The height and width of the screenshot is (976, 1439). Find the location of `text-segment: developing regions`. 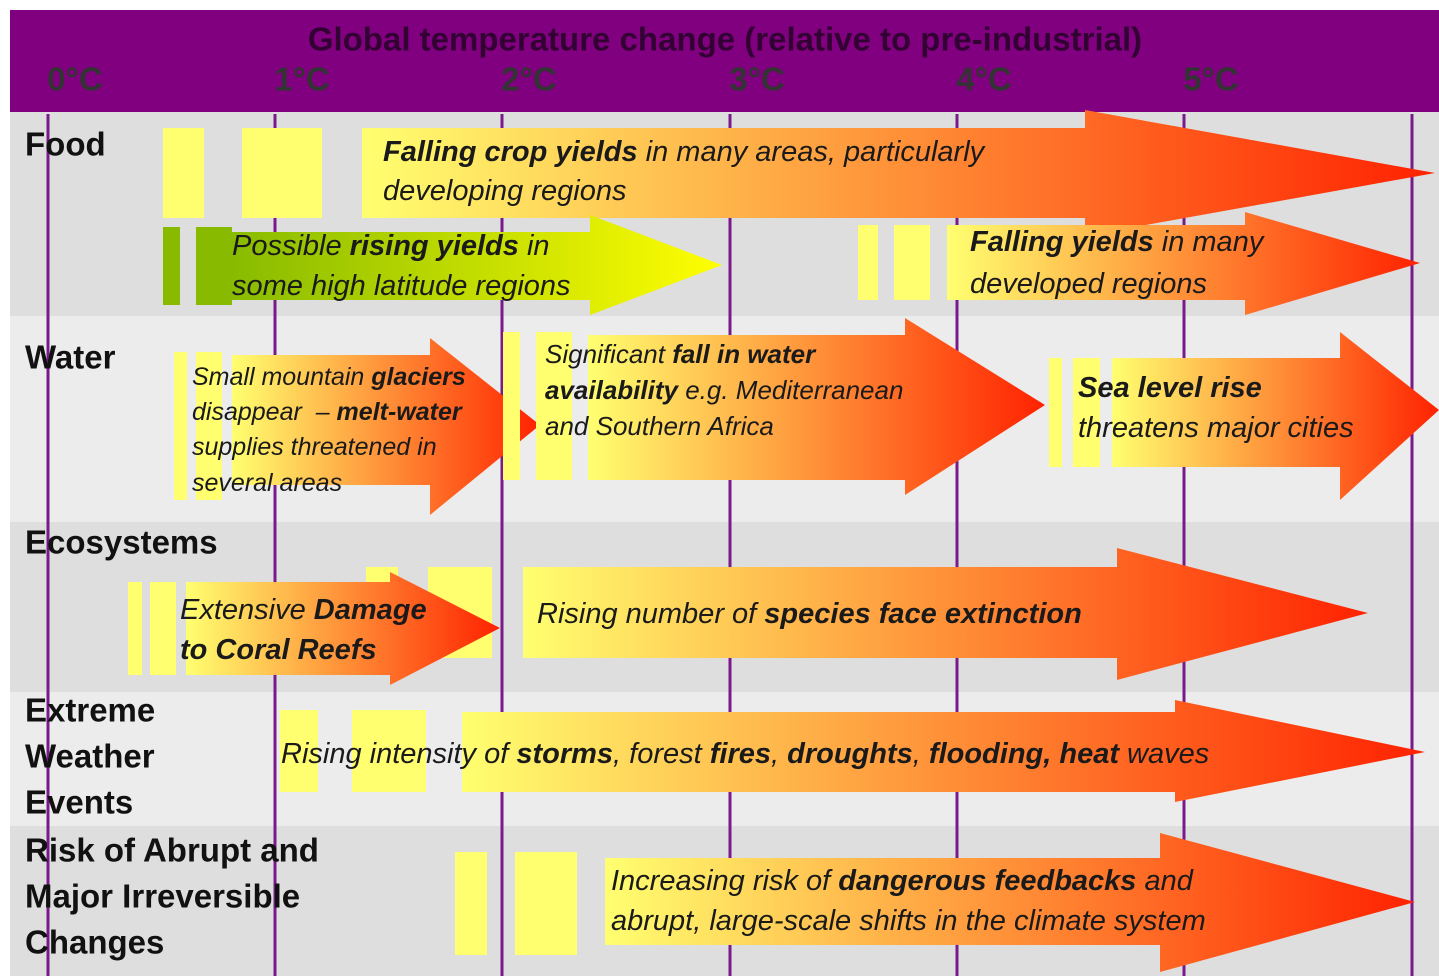

text-segment: developing regions is located at coordinates (504, 191).